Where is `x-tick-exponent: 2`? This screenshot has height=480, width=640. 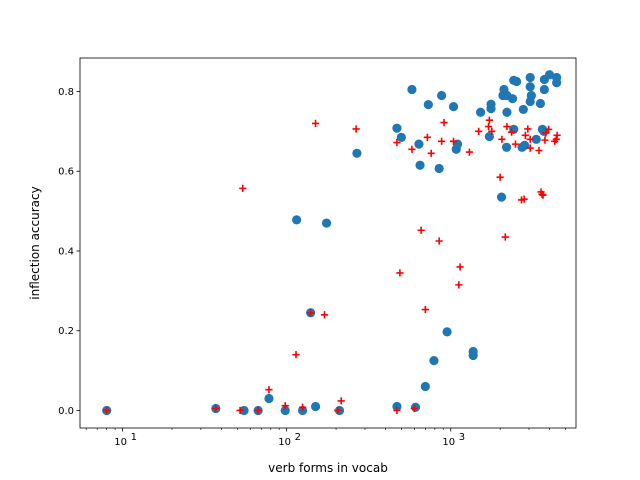
x-tick-exponent: 2 is located at coordinates (298, 437).